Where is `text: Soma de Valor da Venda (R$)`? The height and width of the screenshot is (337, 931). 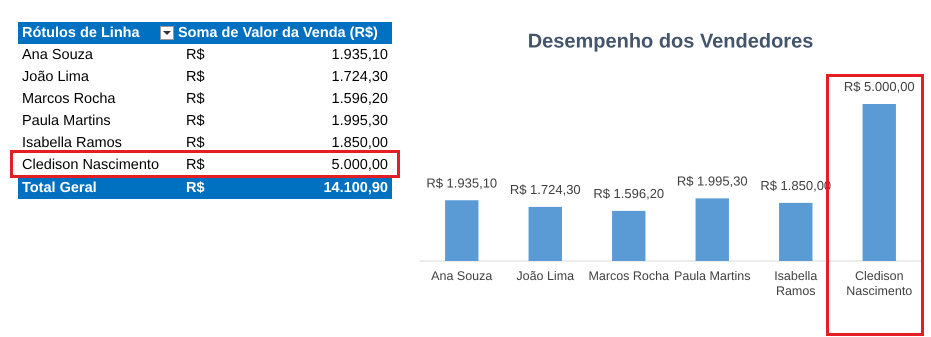 text: Soma de Valor da Venda (R$) is located at coordinates (278, 33).